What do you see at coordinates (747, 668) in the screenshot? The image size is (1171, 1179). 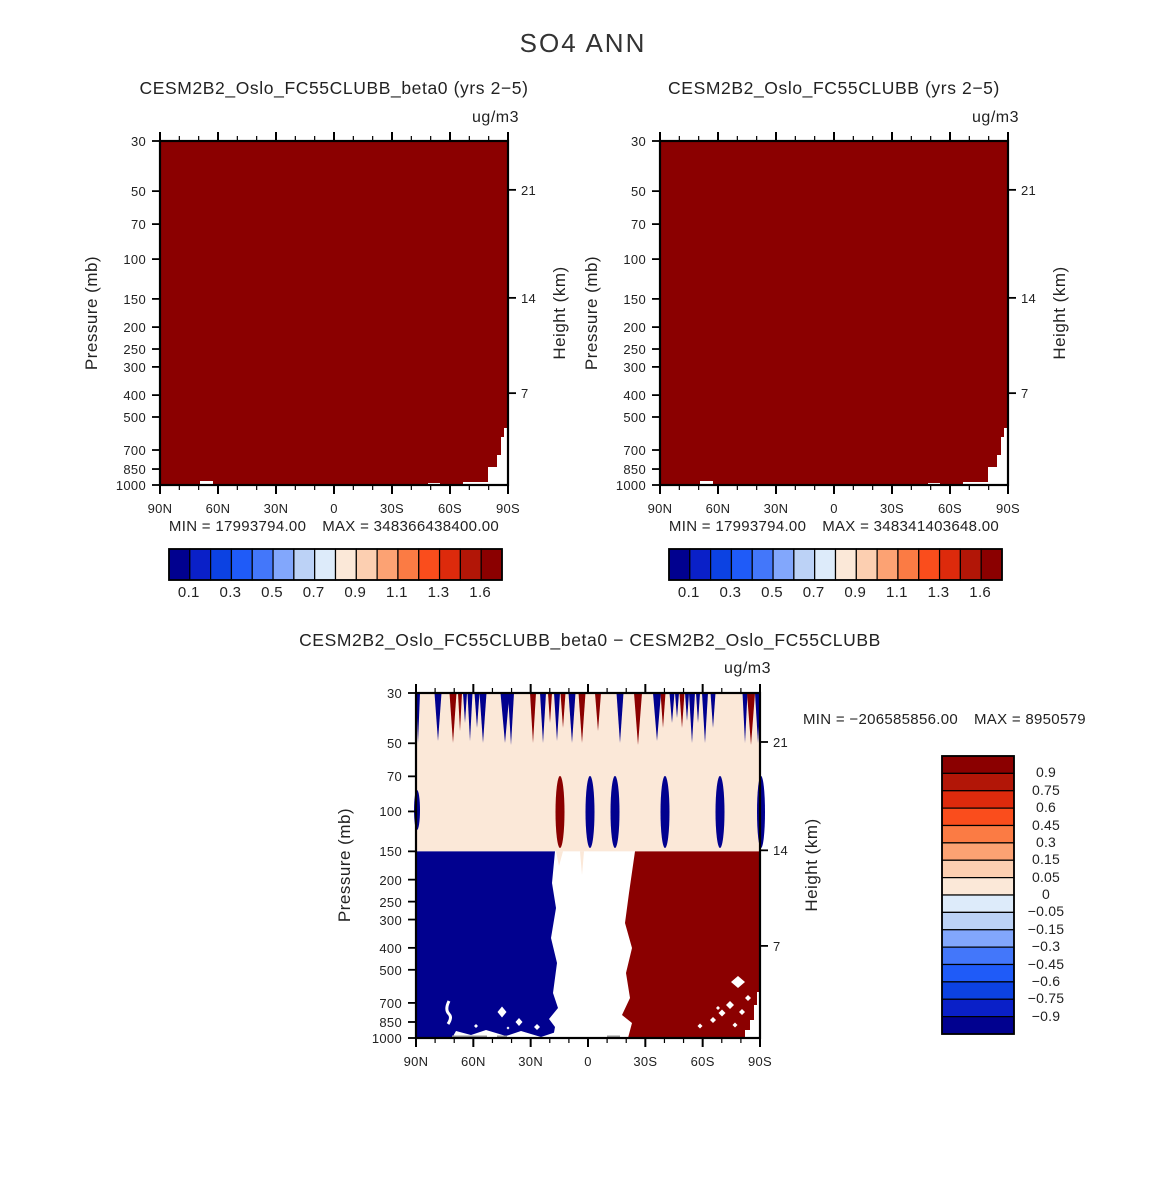 I see `panel-diff-units: ug/m3` at bounding box center [747, 668].